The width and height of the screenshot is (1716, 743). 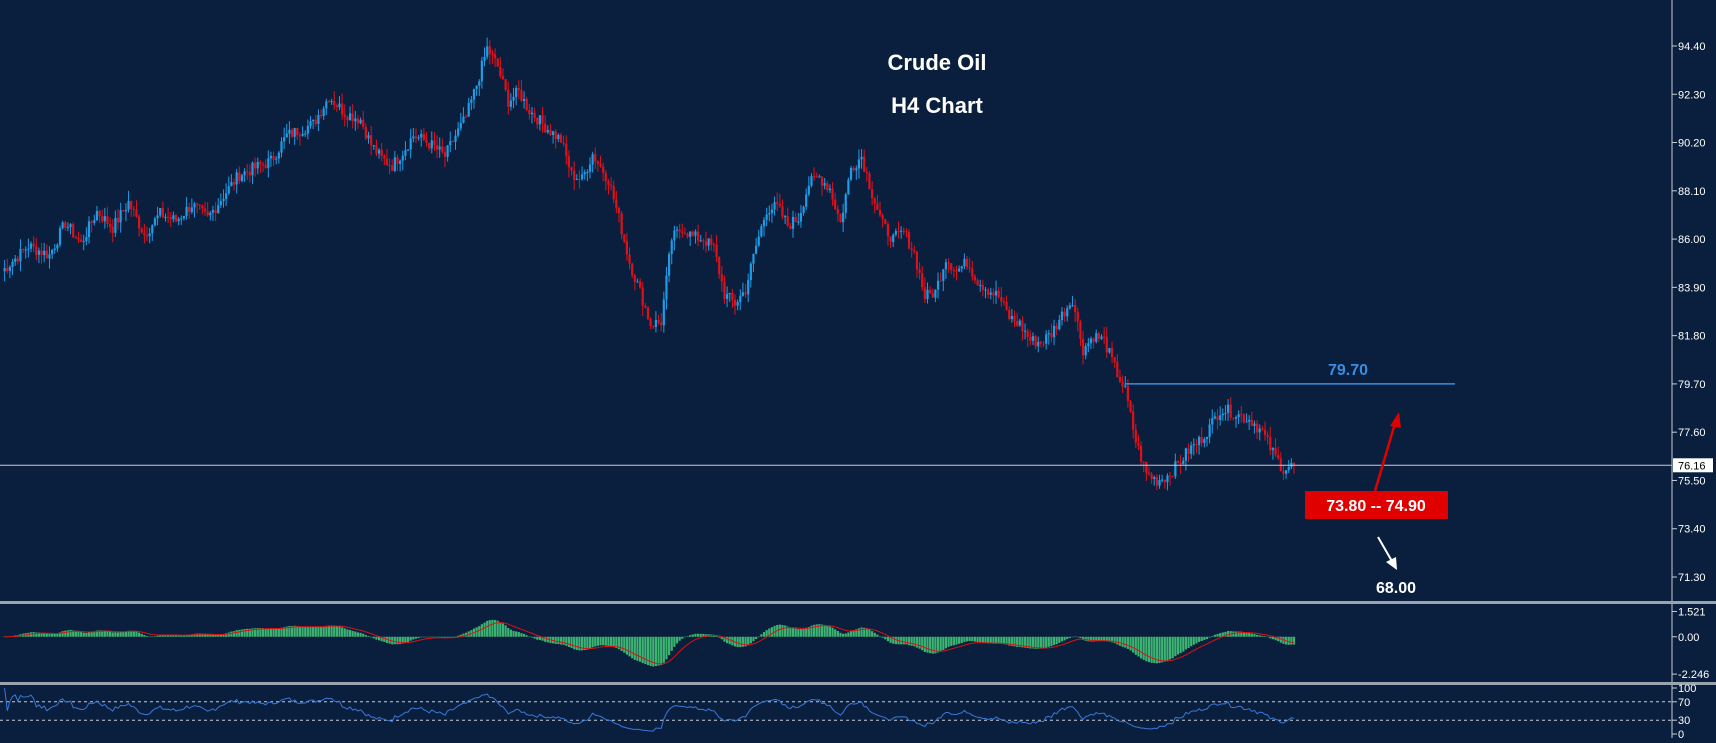 I want to click on target-zone-box, so click(x=1376, y=505).